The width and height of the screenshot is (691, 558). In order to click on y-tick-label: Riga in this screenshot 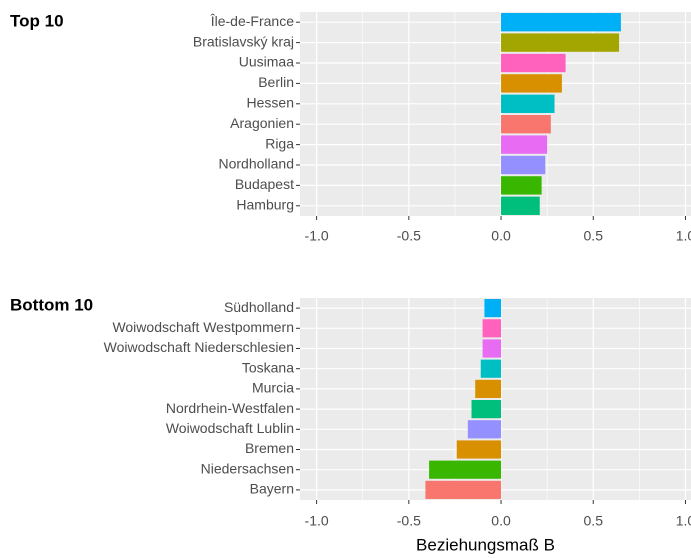, I will do `click(279, 143)`.